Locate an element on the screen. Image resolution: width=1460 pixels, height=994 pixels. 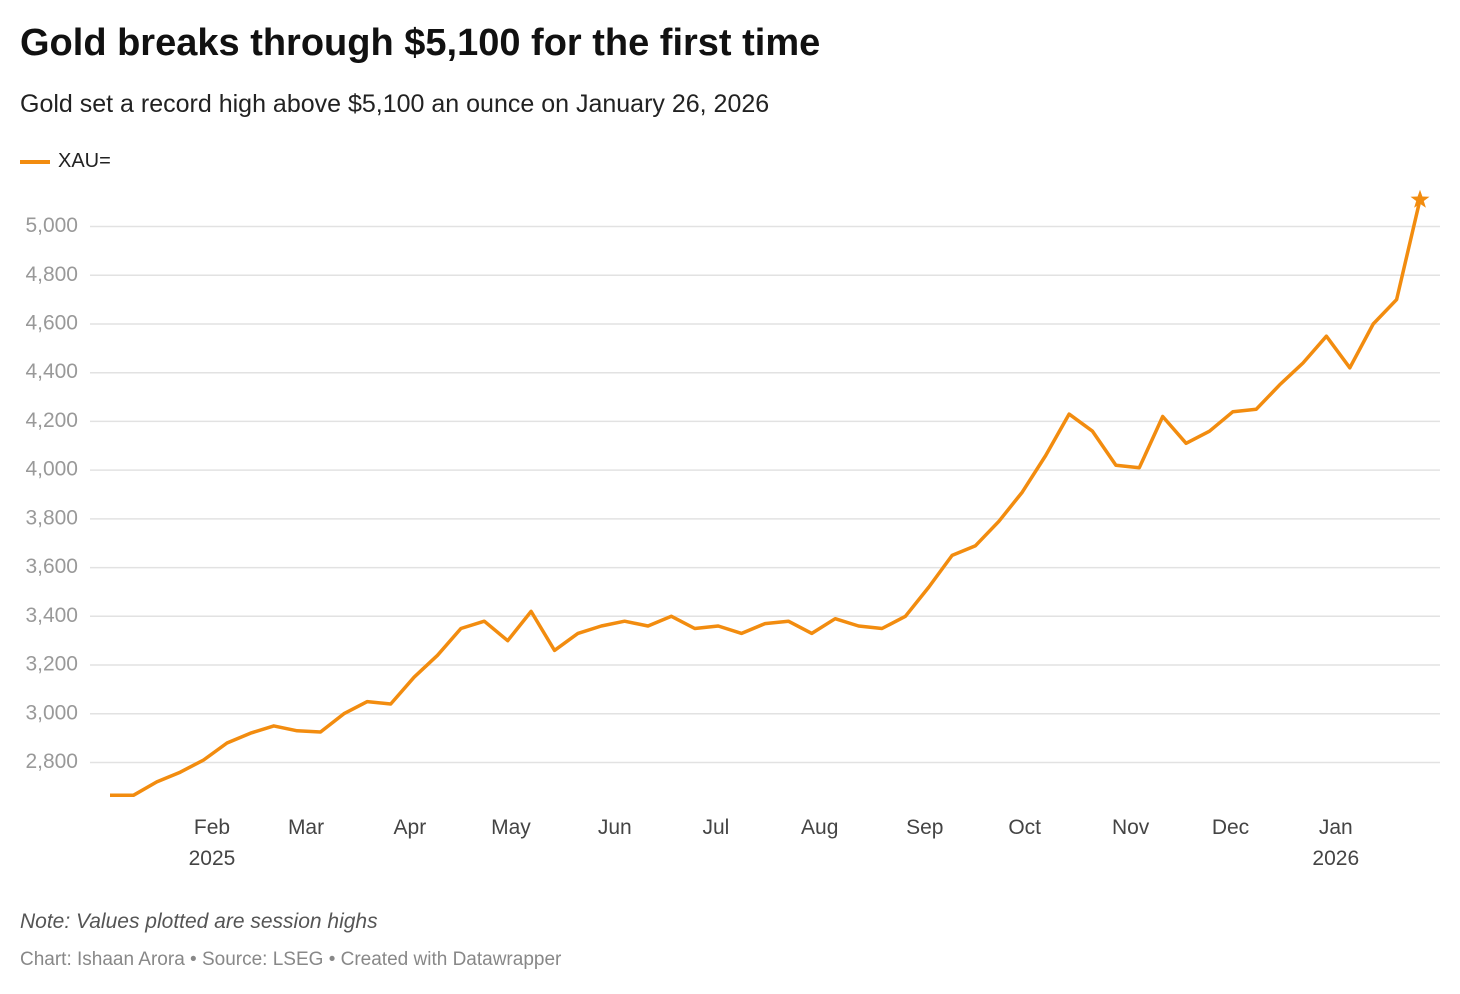
x-tick-label: Oct is located at coordinates (1024, 827).